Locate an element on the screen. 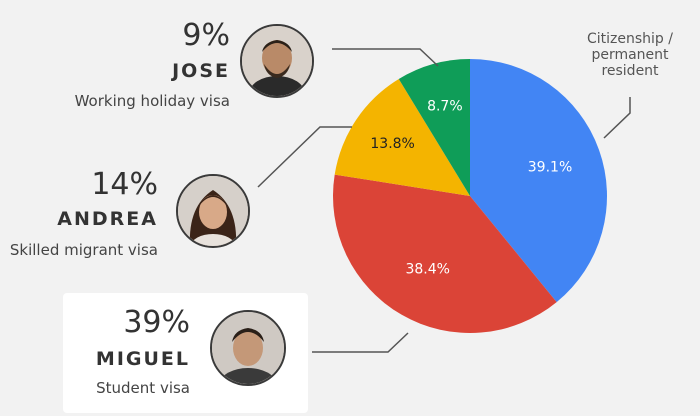 This screenshot has width=700, height=416. slice-label-2: 13.8% is located at coordinates (392, 144).